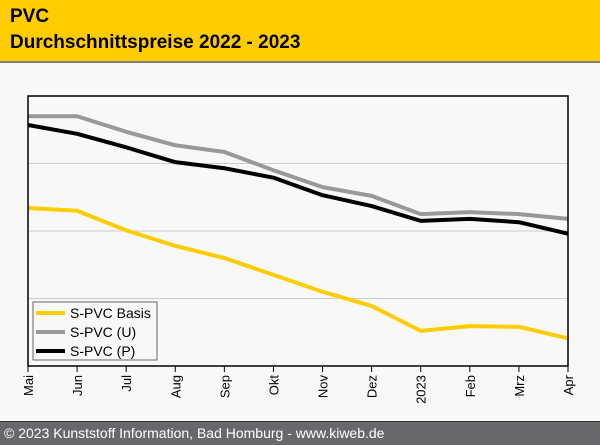 Image resolution: width=600 pixels, height=445 pixels. Describe the element at coordinates (126, 383) in the screenshot. I see `x-tick-label: Jul` at that location.